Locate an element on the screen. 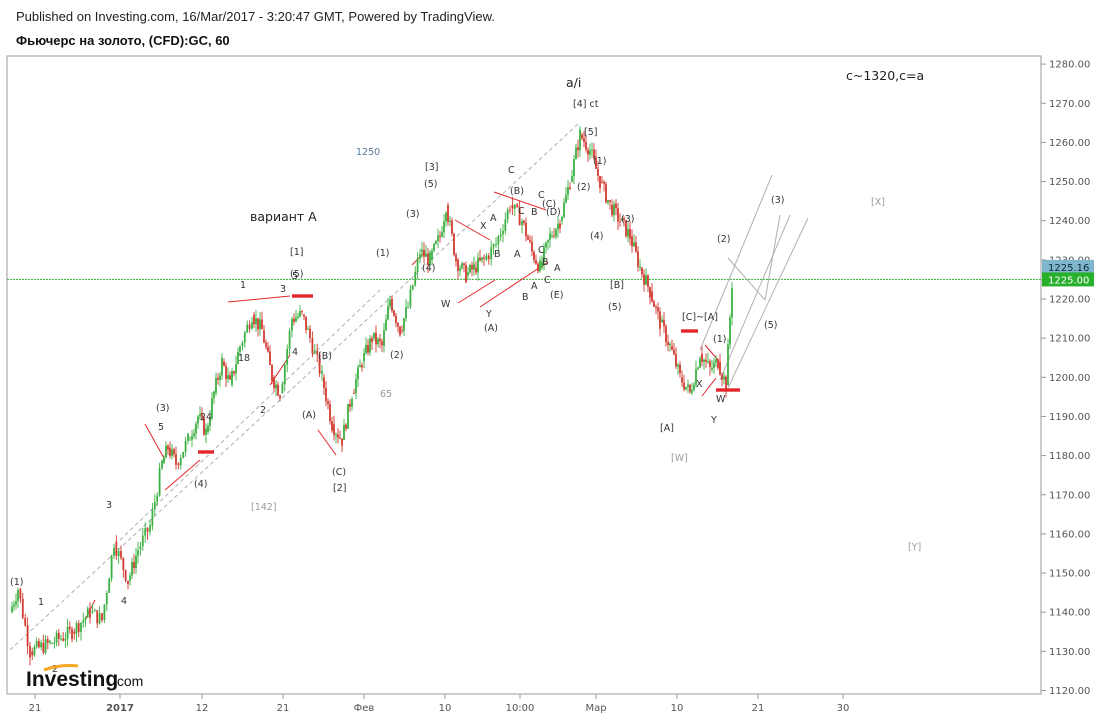 The width and height of the screenshot is (1100, 720). wave-label: (C) is located at coordinates (549, 204).